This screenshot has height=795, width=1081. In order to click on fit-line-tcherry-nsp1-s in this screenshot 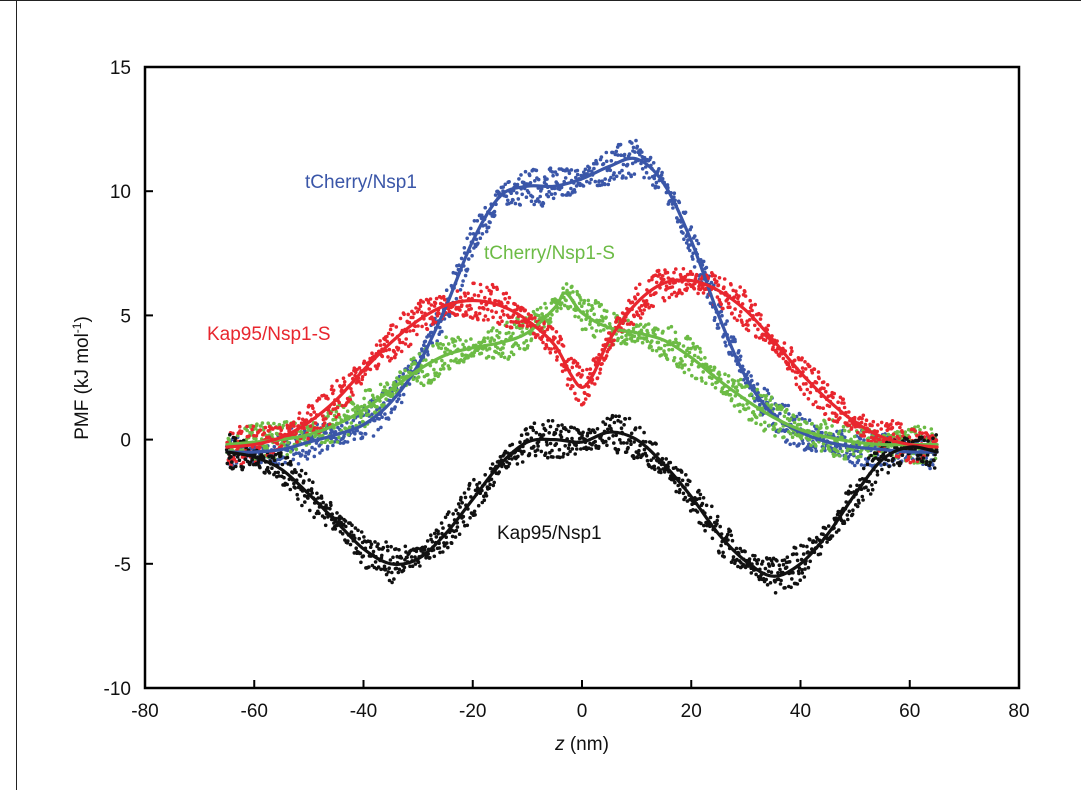, I will do `click(582, 369)`.